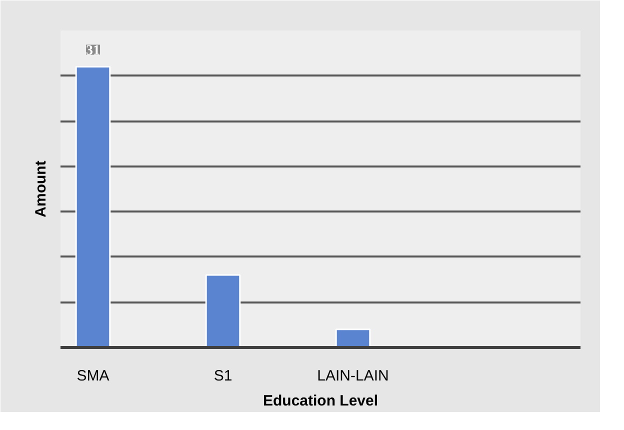 This screenshot has height=430, width=624. What do you see at coordinates (320, 401) in the screenshot?
I see `x-axis-title: Education Level` at bounding box center [320, 401].